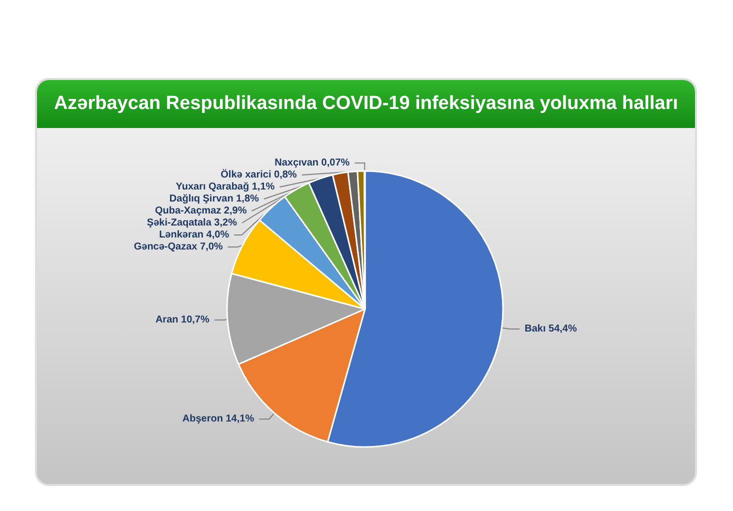 This screenshot has width=733, height=511. What do you see at coordinates (192, 223) in the screenshot?
I see `slice-label: Şəki-Zaqatala 3,2%` at bounding box center [192, 223].